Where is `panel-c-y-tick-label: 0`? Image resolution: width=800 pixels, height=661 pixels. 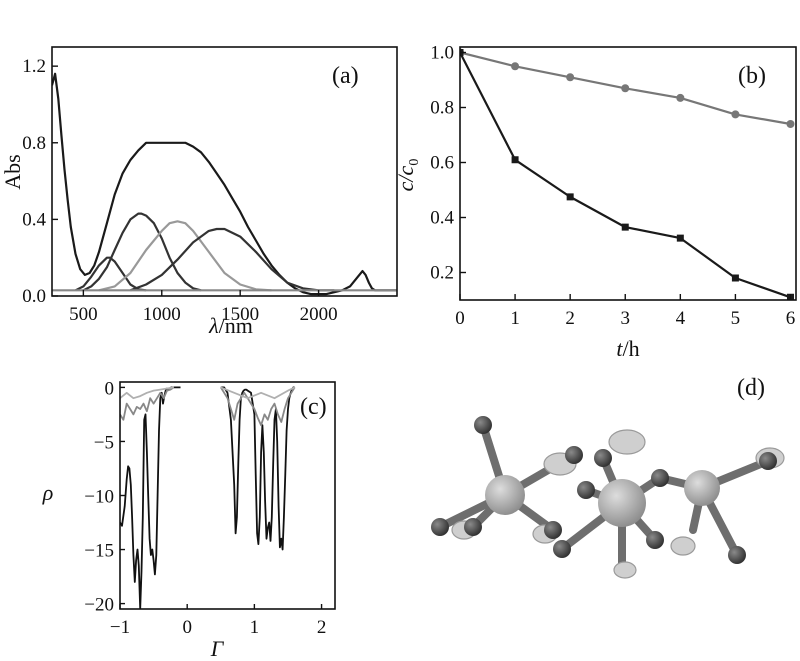 panel-c-y-tick-label: 0 is located at coordinates (110, 388).